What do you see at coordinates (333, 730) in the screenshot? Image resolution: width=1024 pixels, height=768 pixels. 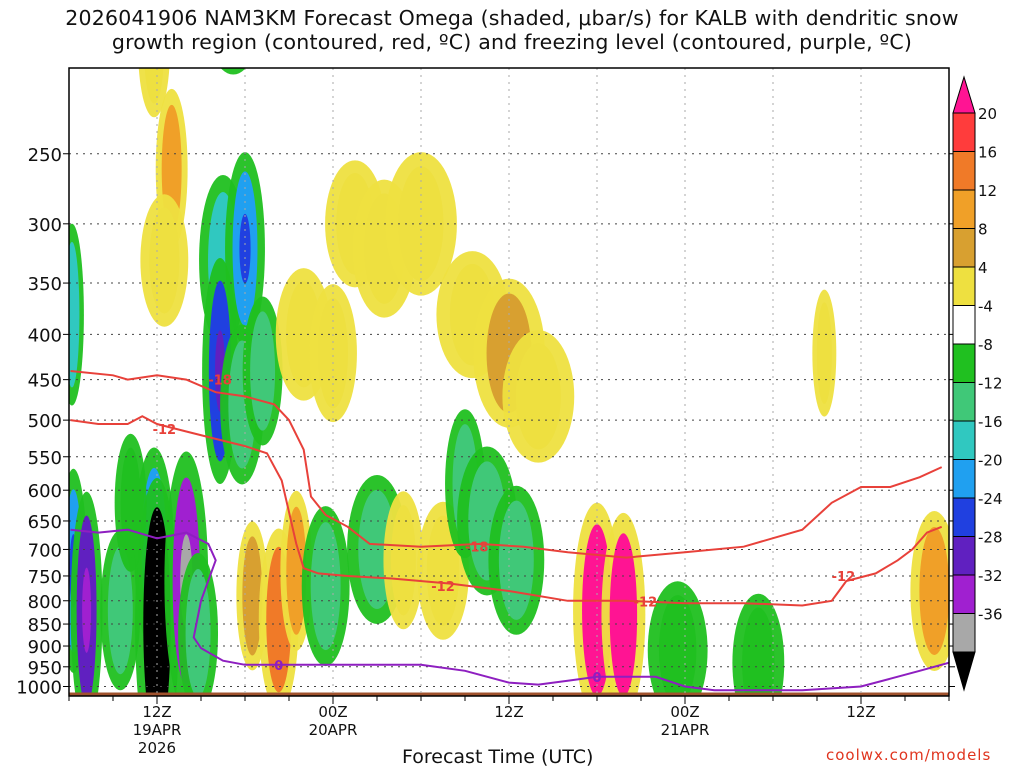 I see `x-tick-label: 20APR` at bounding box center [333, 730].